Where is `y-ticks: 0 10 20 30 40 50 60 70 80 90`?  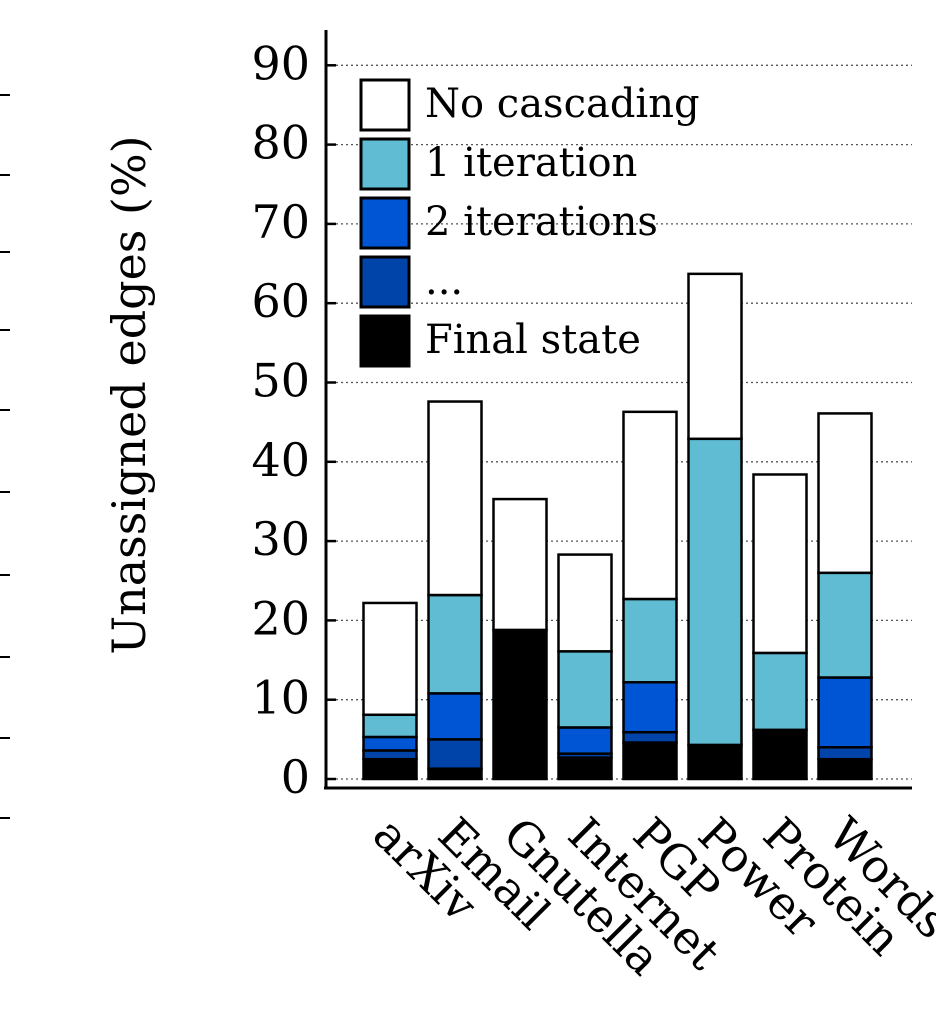 y-ticks: 0 10 20 30 40 50 60 70 80 90 is located at coordinates (293, 420).